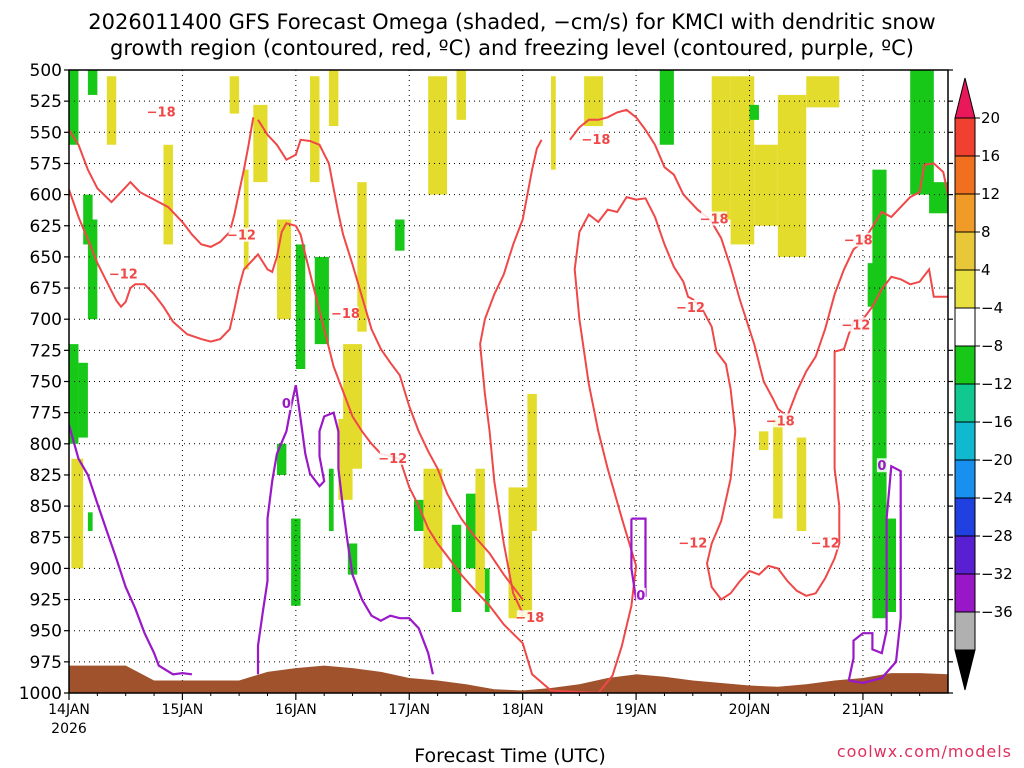  What do you see at coordinates (162, 182) in the screenshot?
I see `dgz-contour-line` at bounding box center [162, 182].